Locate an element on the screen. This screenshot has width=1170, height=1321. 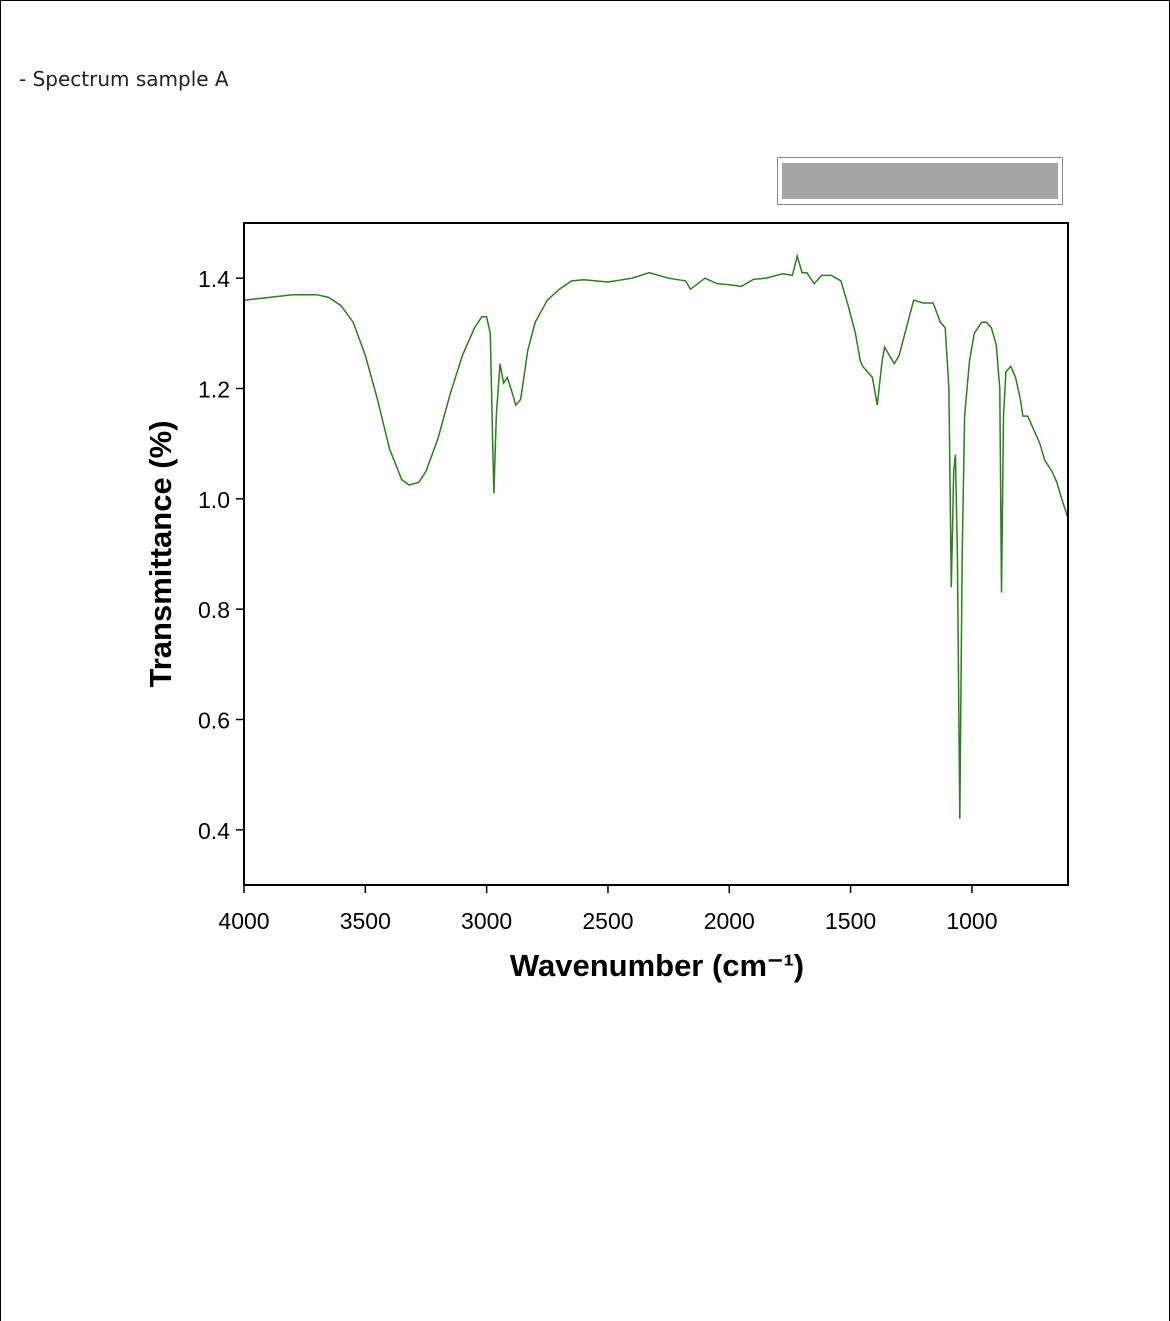
x-tick-label: 3000 is located at coordinates (486, 921).